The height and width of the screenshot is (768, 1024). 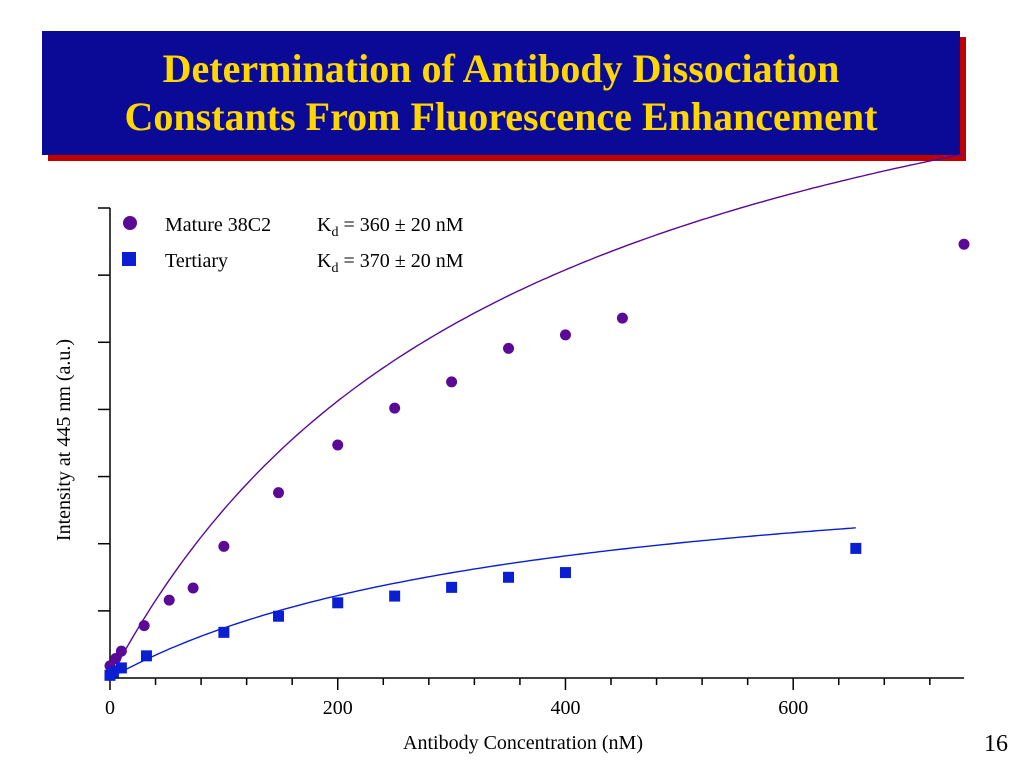 I want to click on legend-name-2: Tertiary, so click(x=196, y=261).